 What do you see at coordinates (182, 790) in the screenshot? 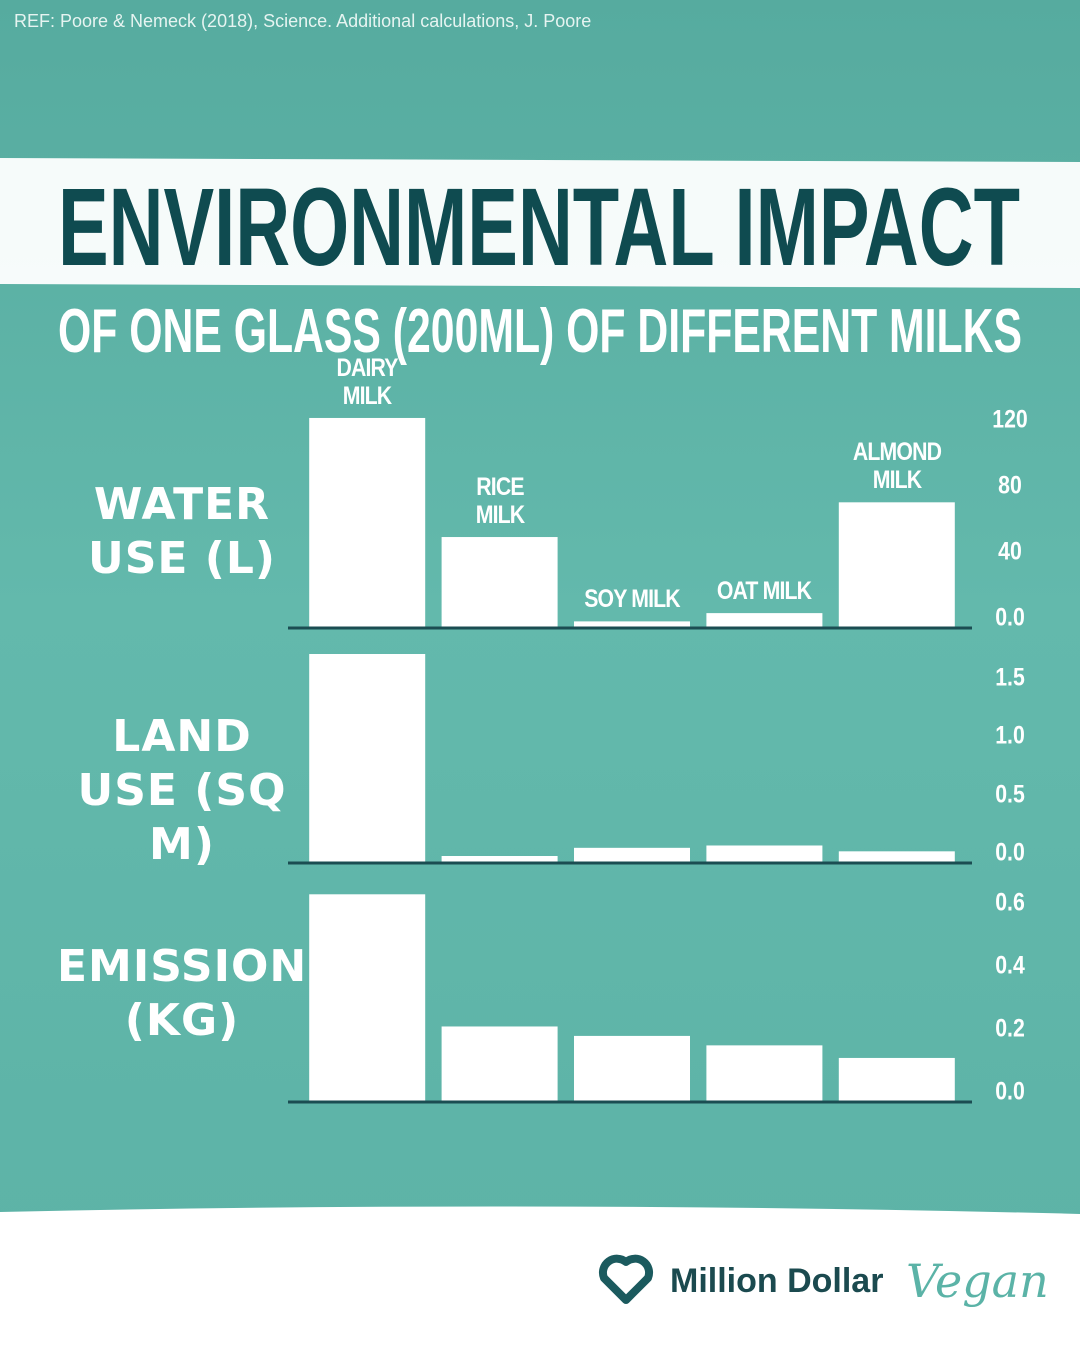
I see `y-axis-label: LAND USE (SQ M)` at bounding box center [182, 790].